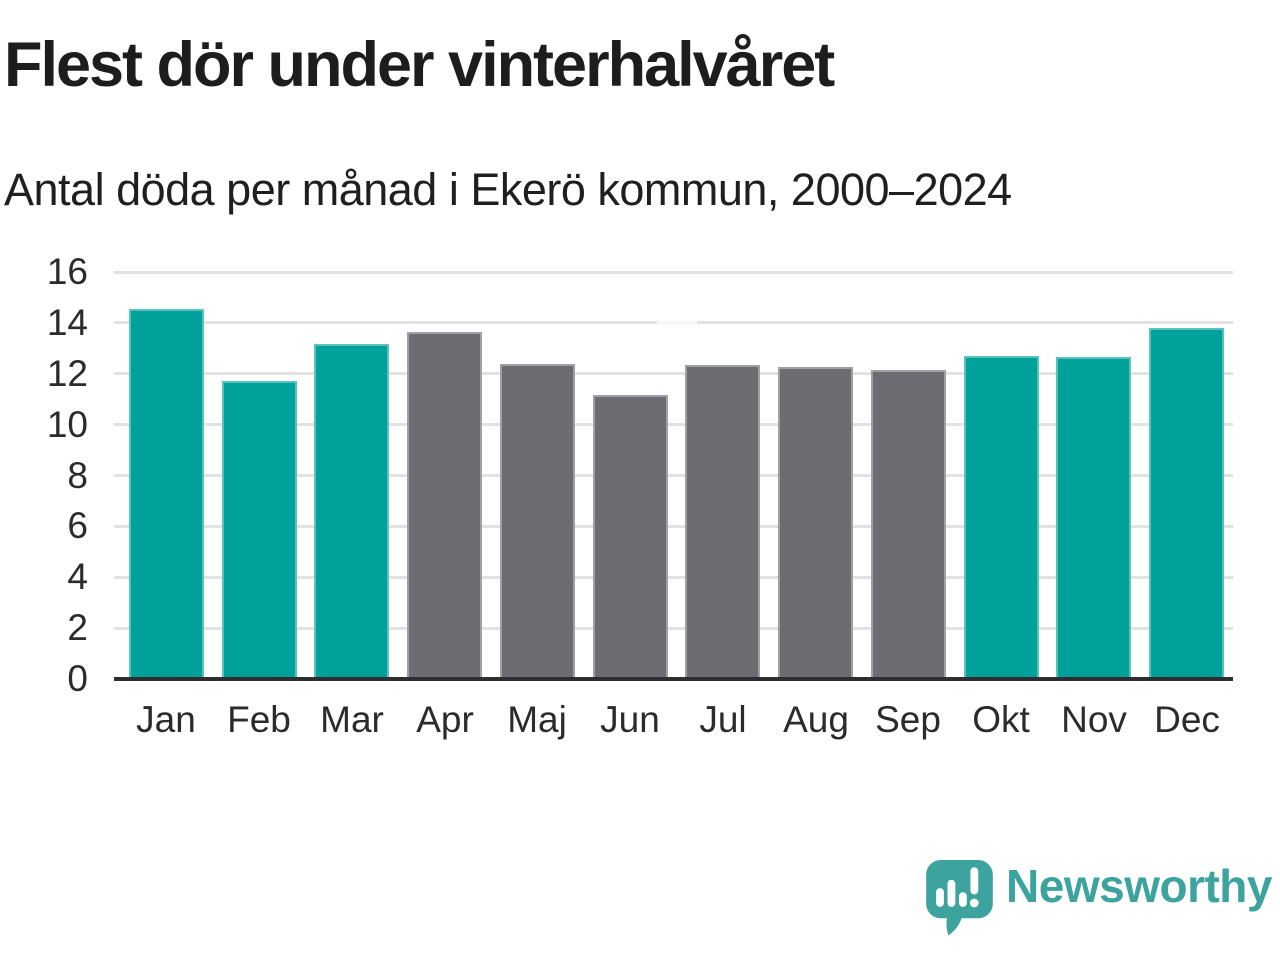 The width and height of the screenshot is (1280, 960). What do you see at coordinates (815, 523) in the screenshot?
I see `bar-aug` at bounding box center [815, 523].